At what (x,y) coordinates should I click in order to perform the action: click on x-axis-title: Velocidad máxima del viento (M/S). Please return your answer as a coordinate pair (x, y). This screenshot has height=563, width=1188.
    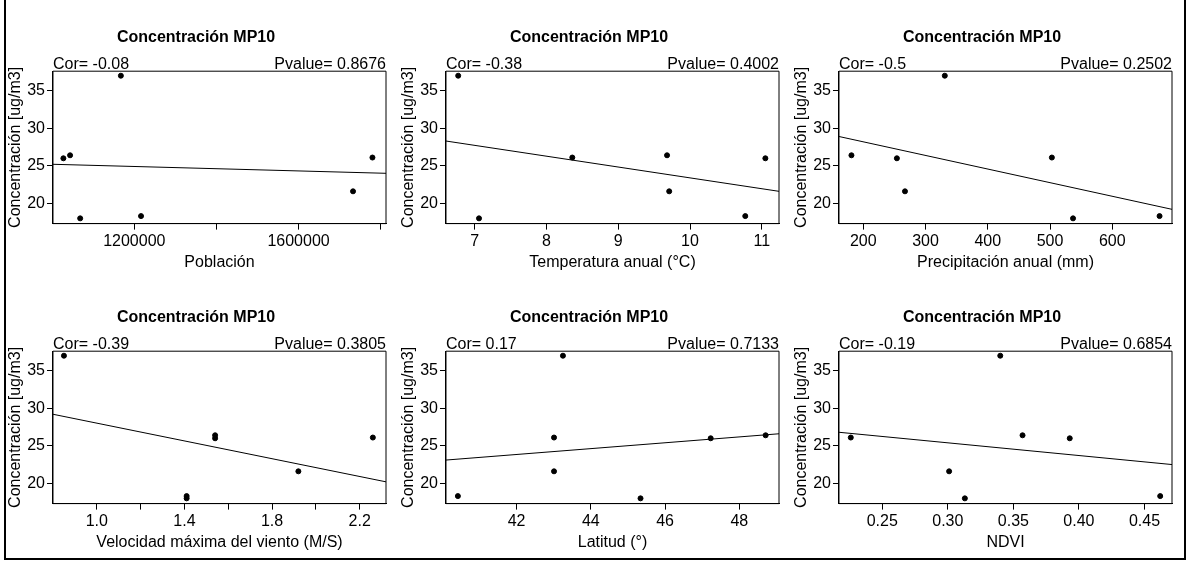
    Looking at the image, I should click on (219, 541).